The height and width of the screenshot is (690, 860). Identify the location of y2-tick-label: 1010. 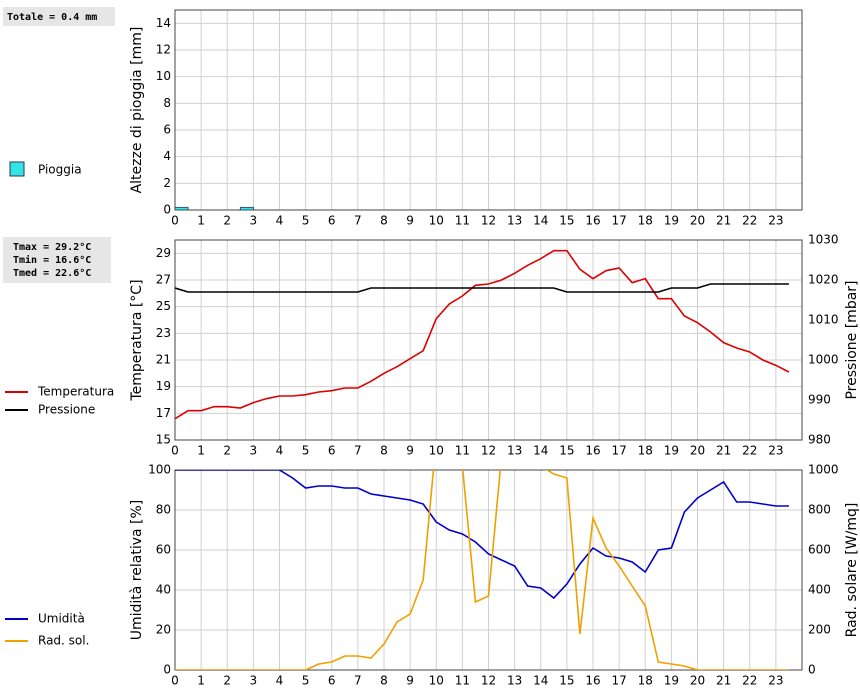
(823, 320).